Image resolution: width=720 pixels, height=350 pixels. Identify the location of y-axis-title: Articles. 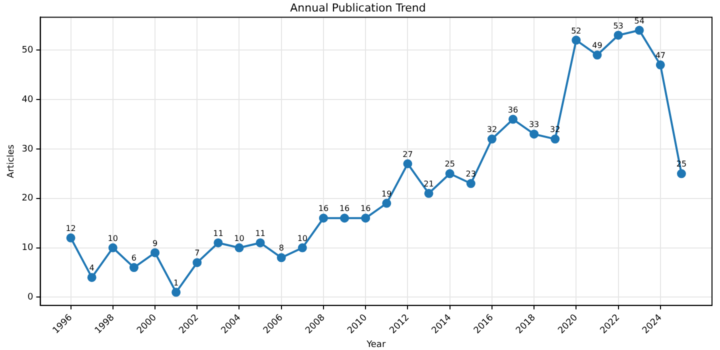
(11, 161).